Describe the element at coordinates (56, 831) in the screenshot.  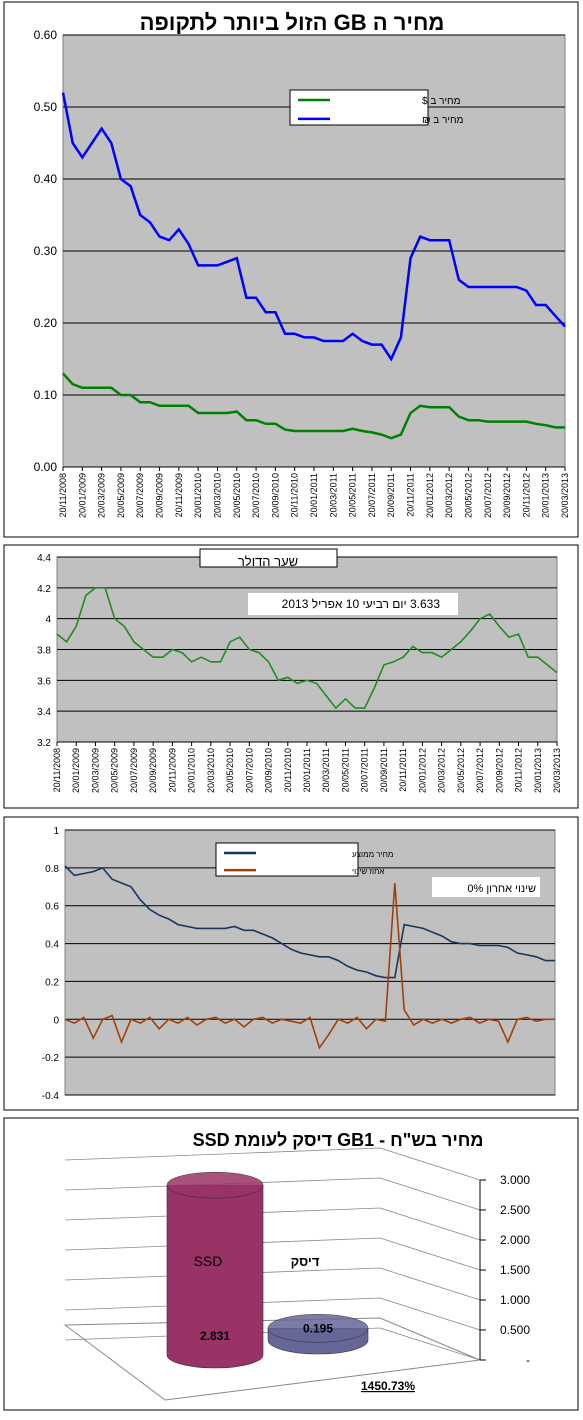
I see `y-tick-label: 1` at that location.